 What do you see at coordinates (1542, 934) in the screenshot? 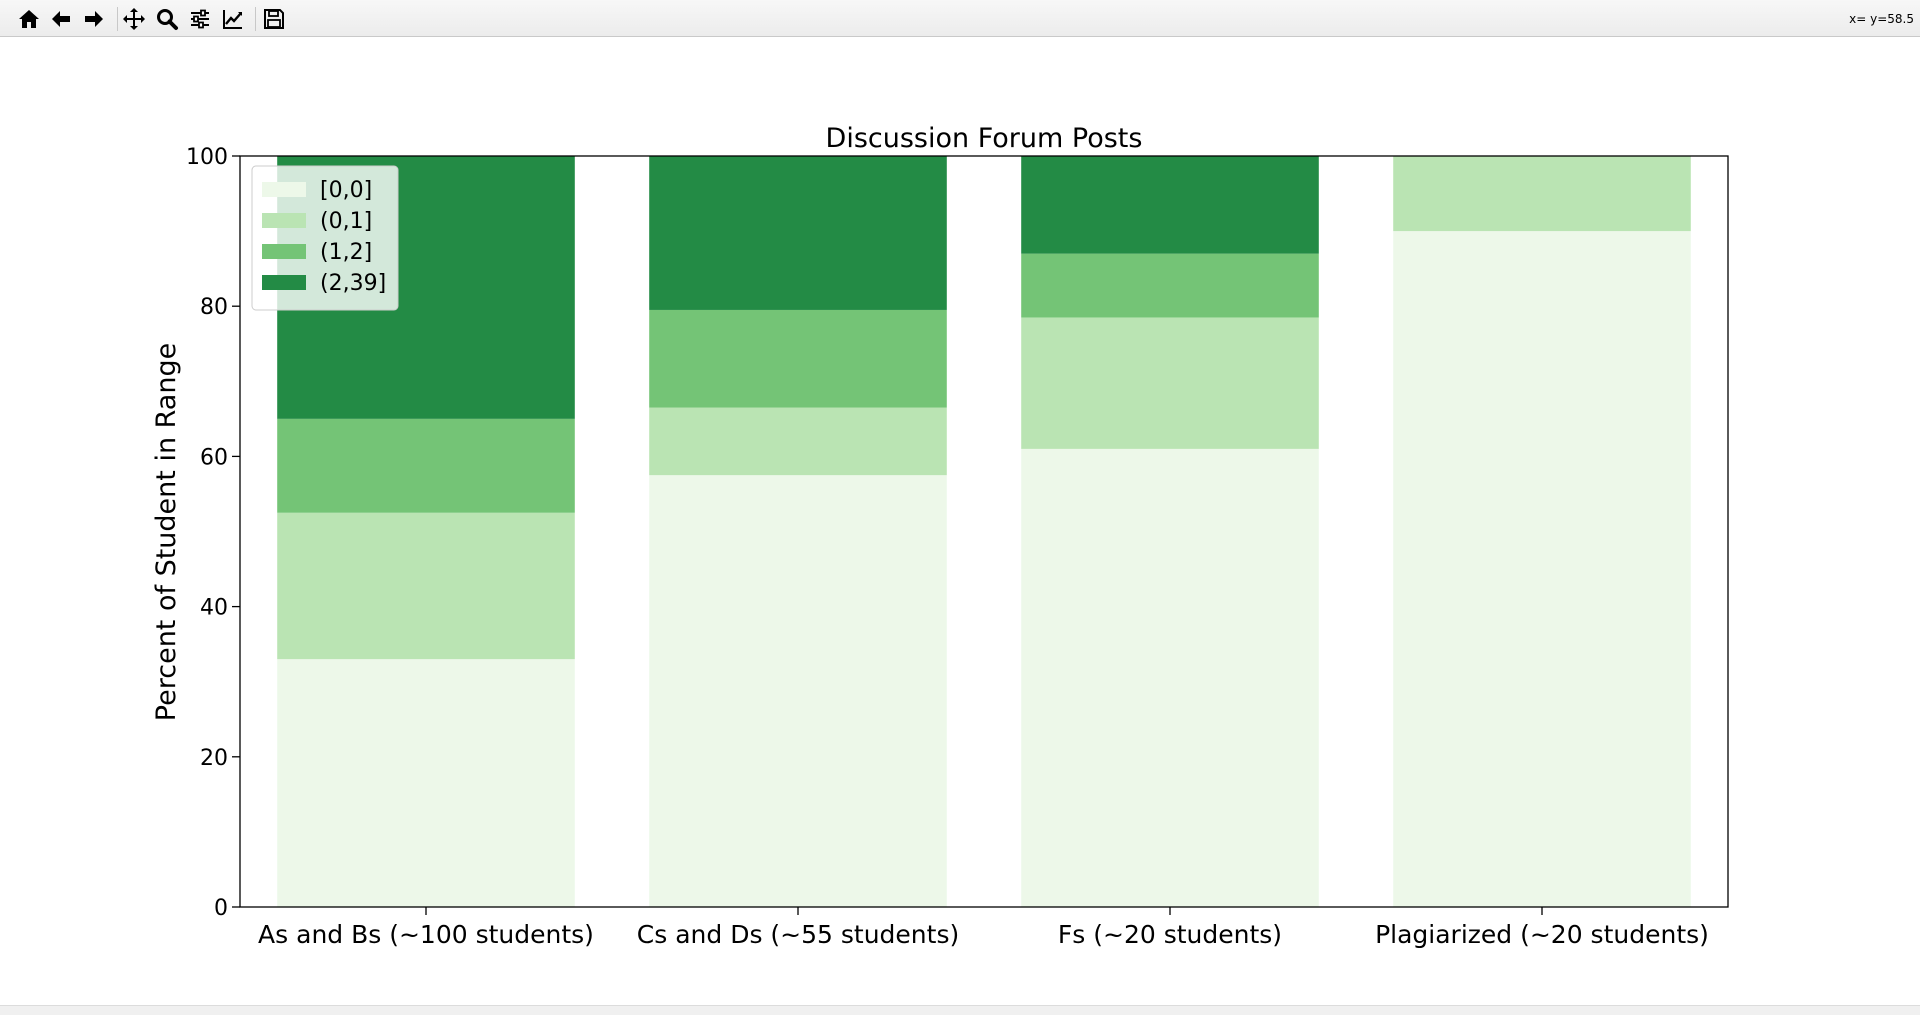
I see `x-tick-label: Plagiarized (~20 students)` at bounding box center [1542, 934].